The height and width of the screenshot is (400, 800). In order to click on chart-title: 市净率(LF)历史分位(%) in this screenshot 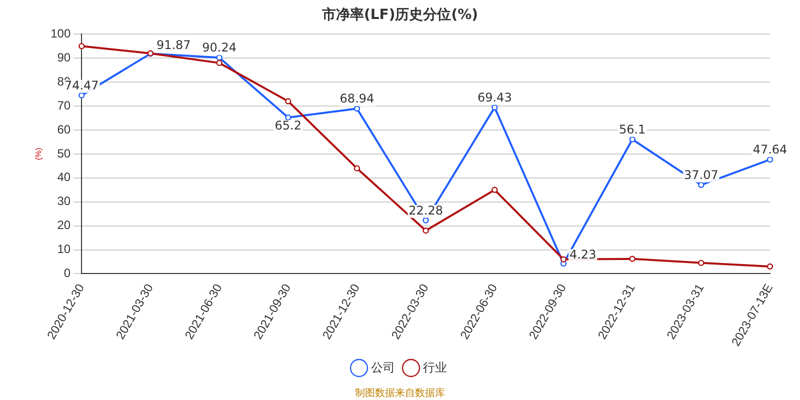, I will do `click(400, 15)`.